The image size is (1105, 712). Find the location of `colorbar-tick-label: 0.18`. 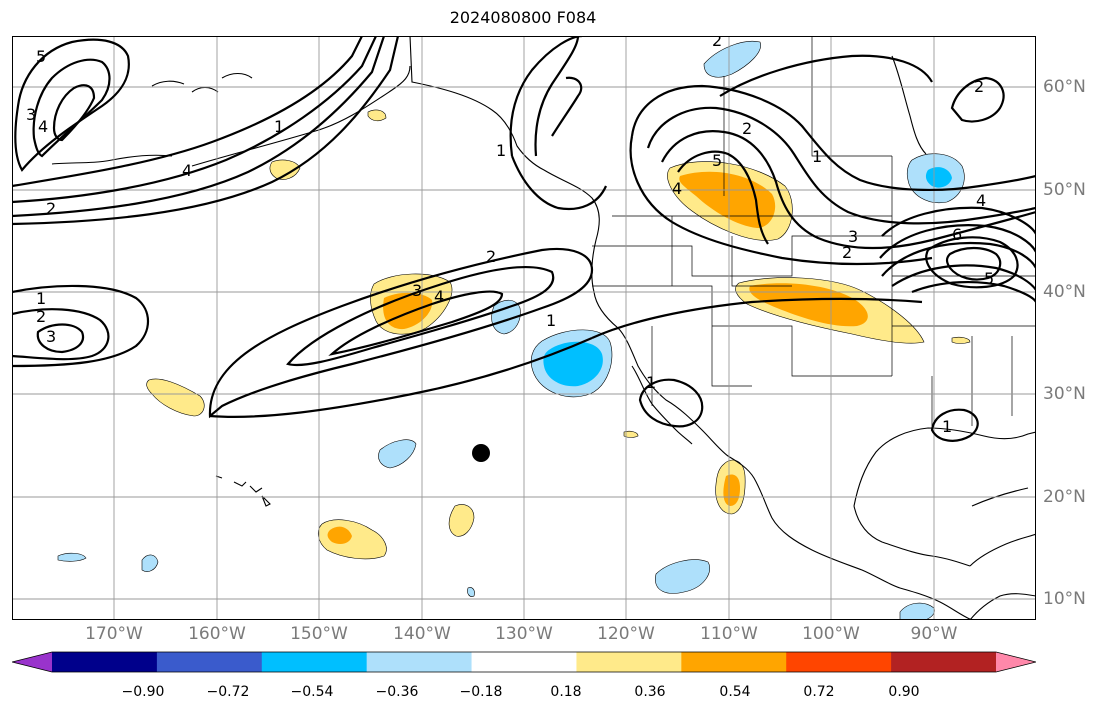

colorbar-tick-label: 0.18 is located at coordinates (566, 692).